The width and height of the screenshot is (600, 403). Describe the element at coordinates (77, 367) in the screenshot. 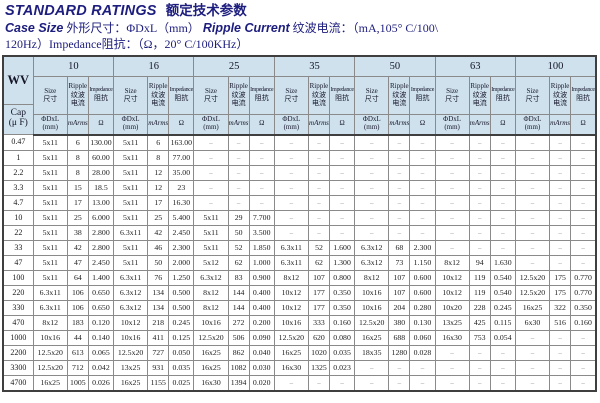

I see `ripple-value-cell: 712` at that location.